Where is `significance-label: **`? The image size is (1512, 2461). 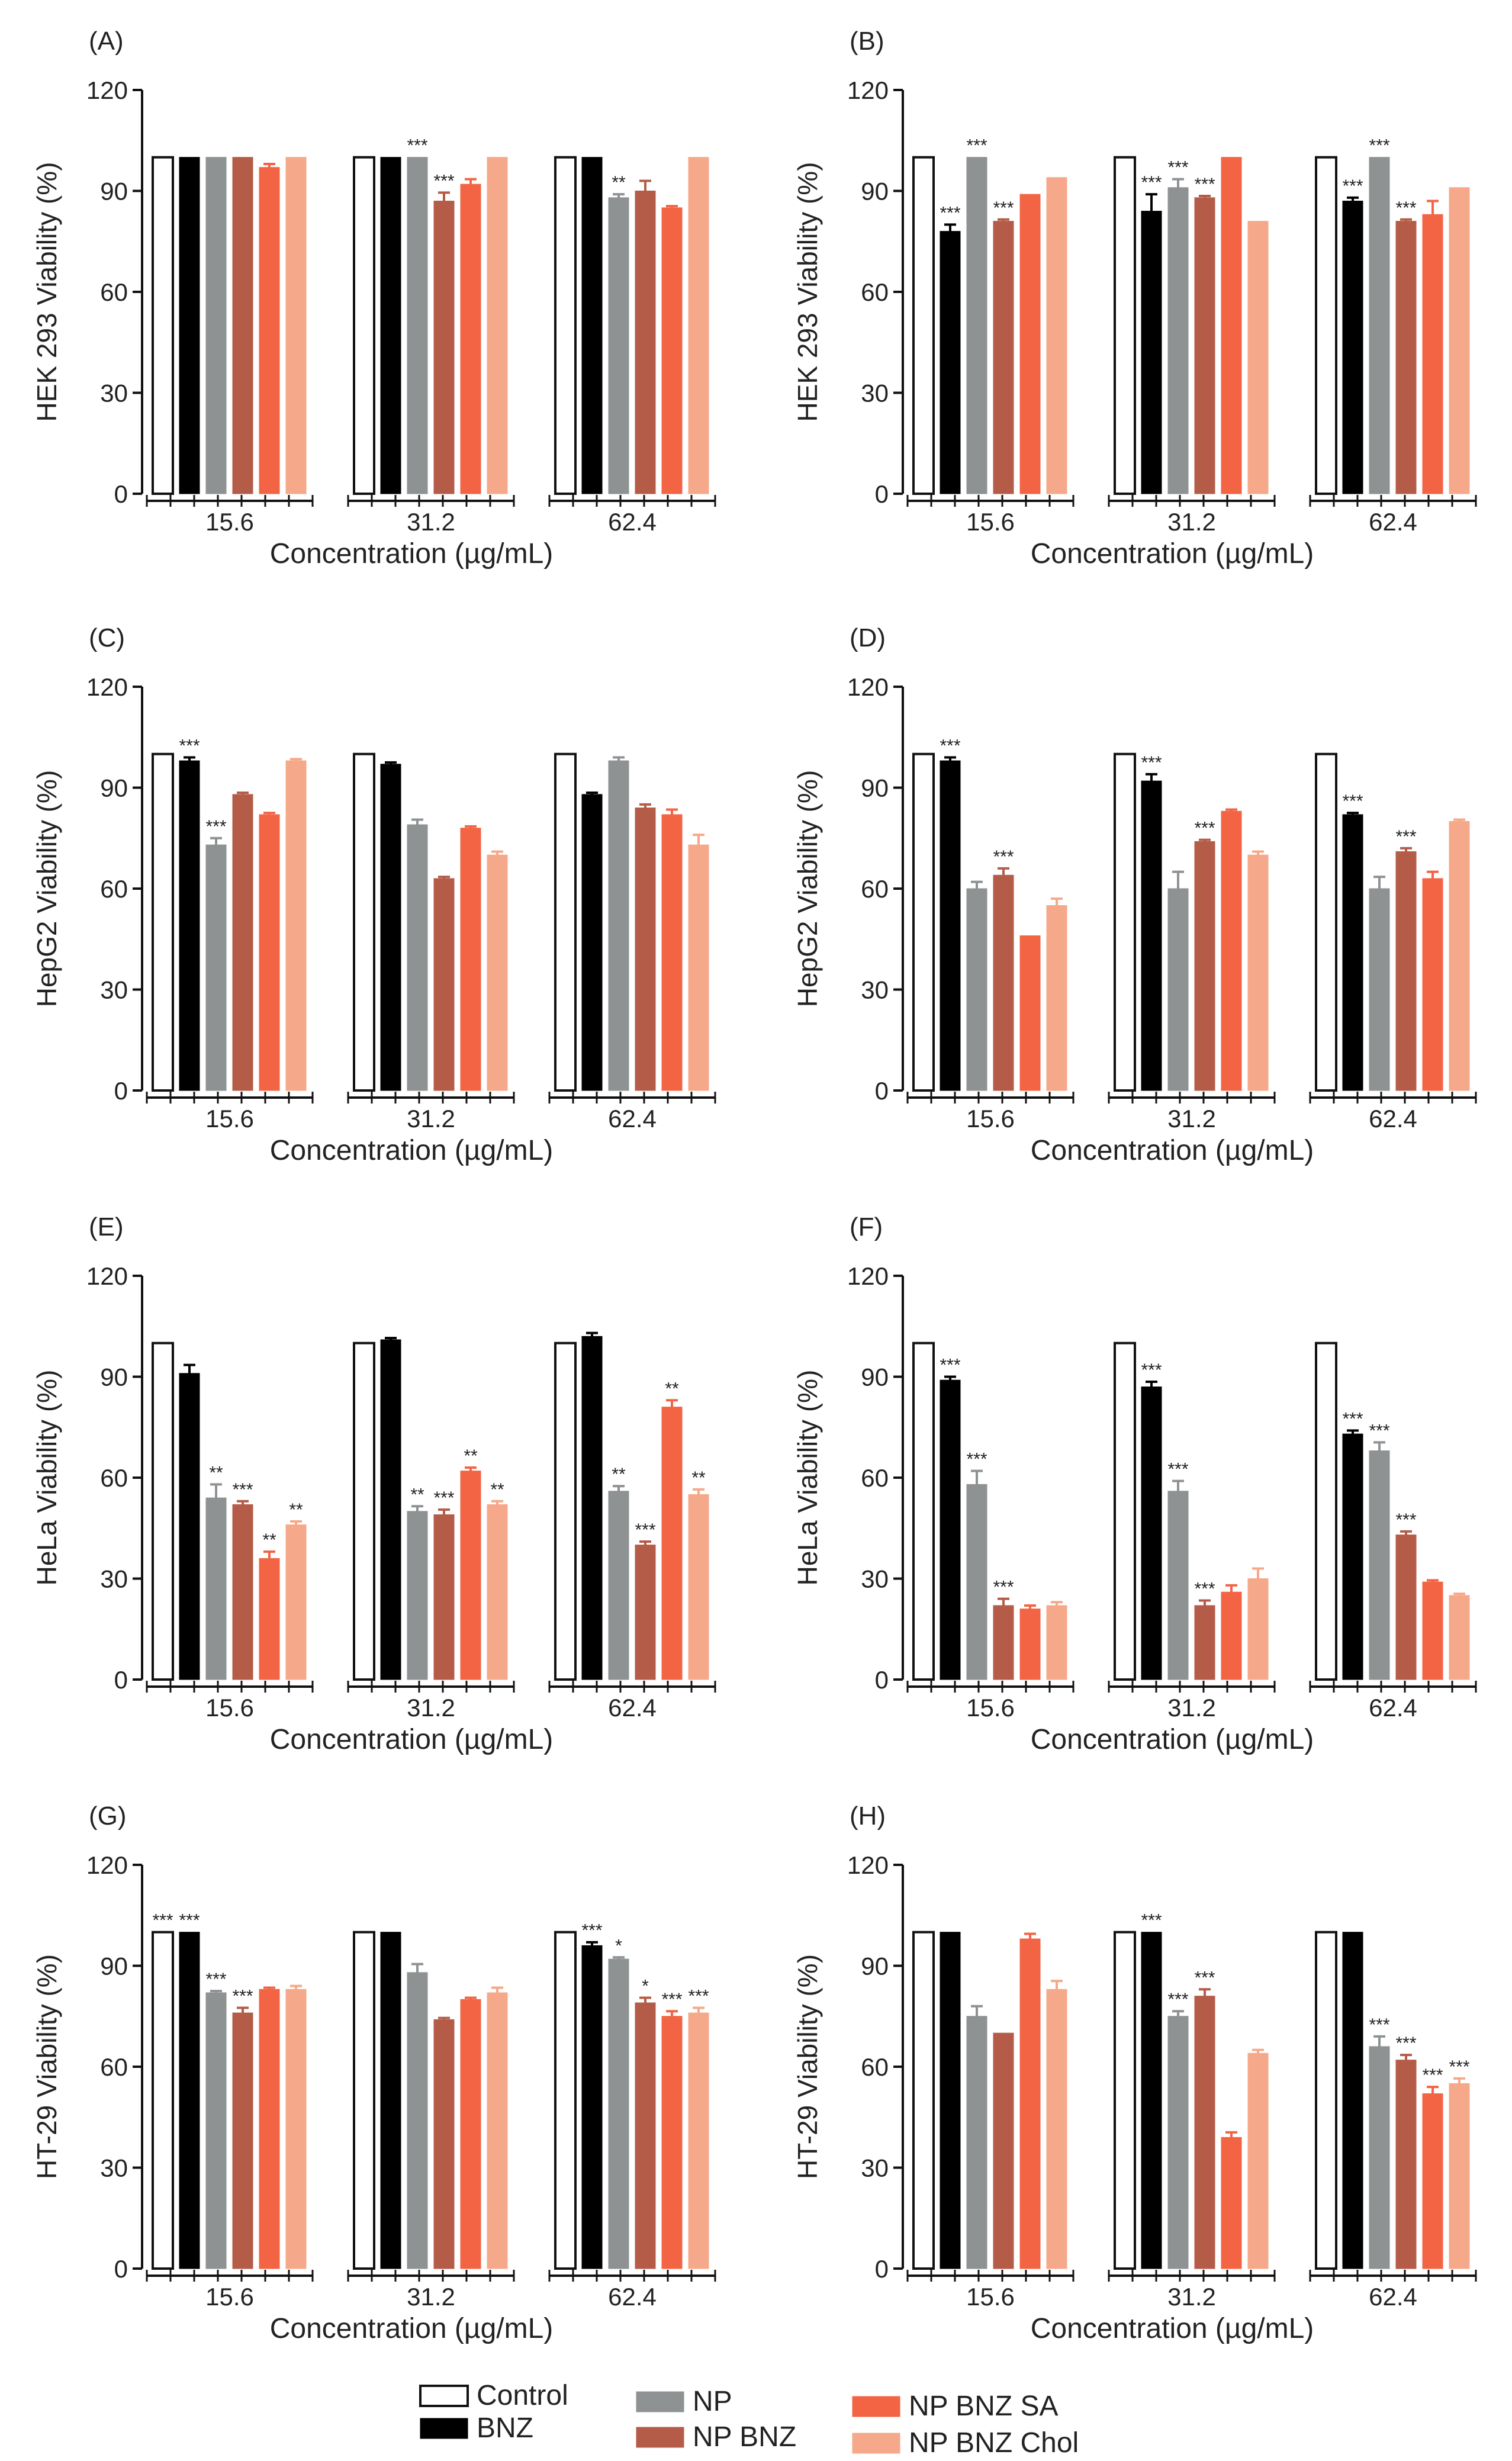 significance-label: ** is located at coordinates (619, 182).